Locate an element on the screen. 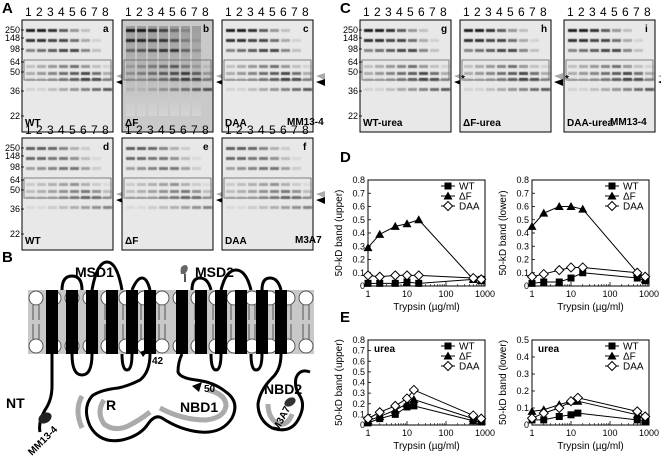  x-tick-label: 1000 is located at coordinates (649, 433).